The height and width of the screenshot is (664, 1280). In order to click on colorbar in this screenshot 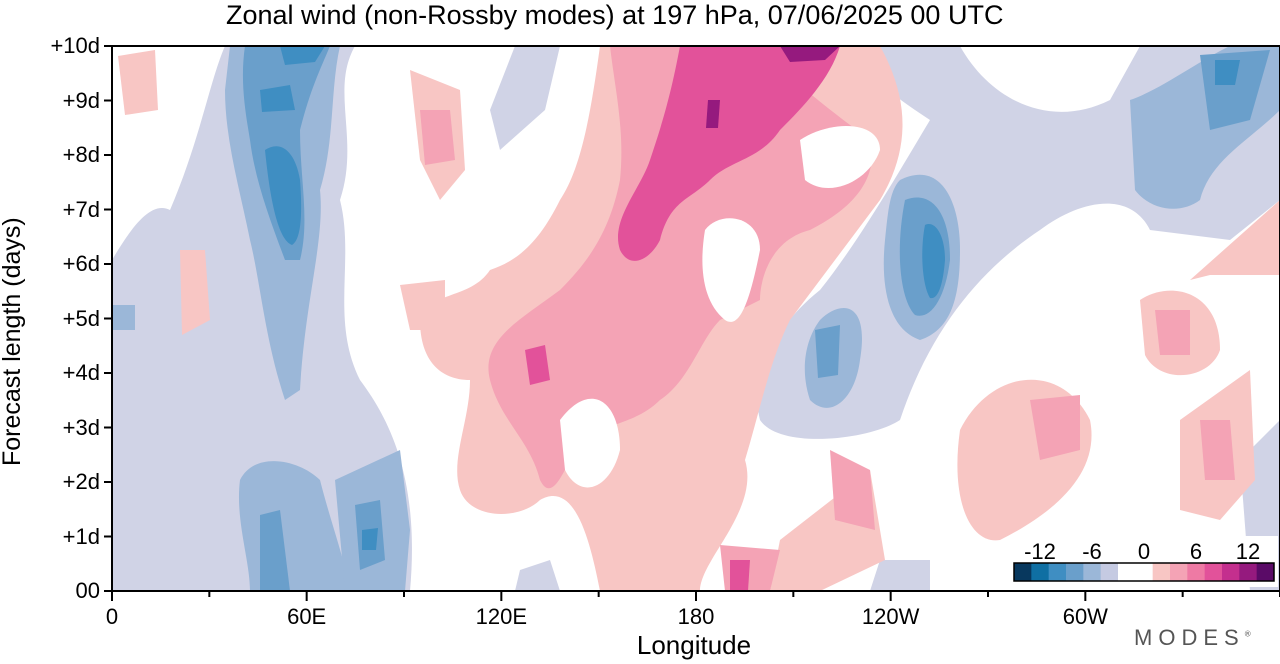, I will do `click(1144, 561)`.